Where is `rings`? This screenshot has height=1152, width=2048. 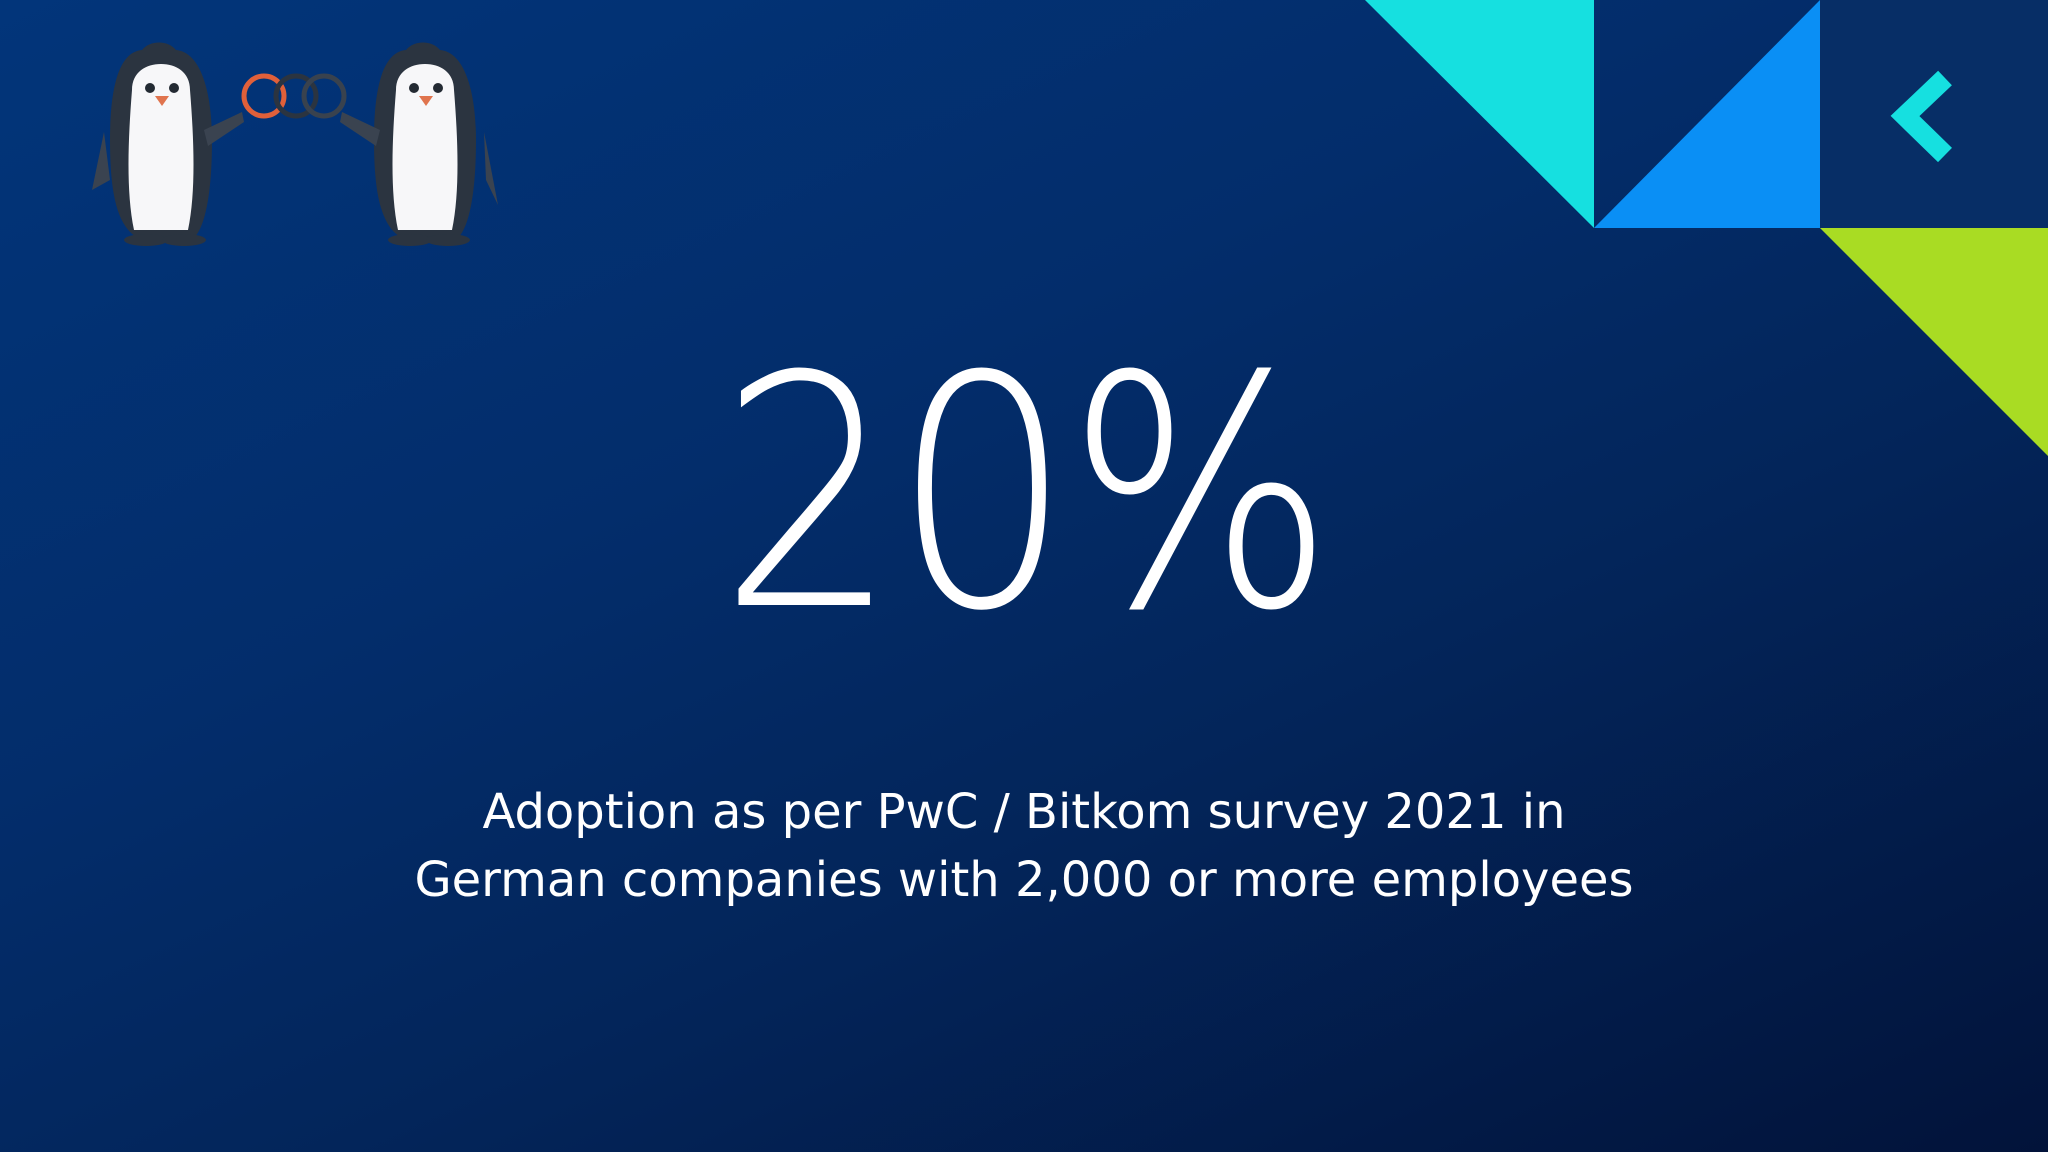 rings is located at coordinates (294, 96).